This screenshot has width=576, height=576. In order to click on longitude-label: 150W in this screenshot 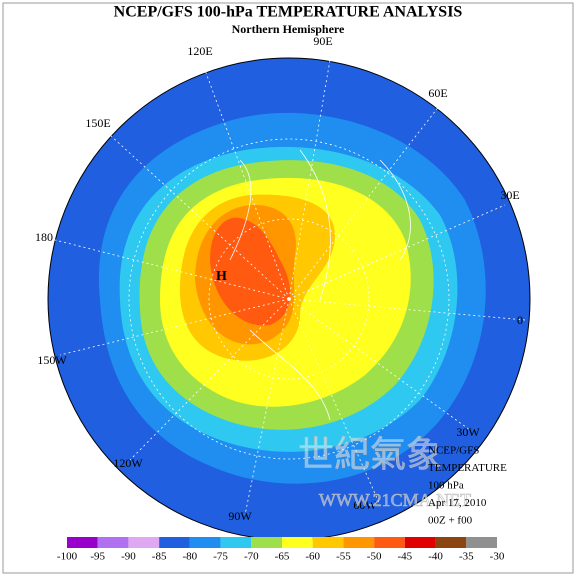, I will do `click(52, 360)`.